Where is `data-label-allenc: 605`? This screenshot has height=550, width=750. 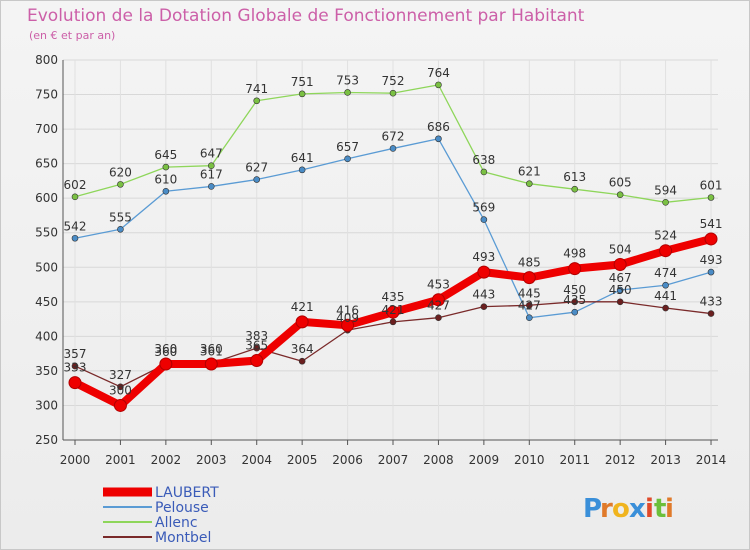
data-label-allenc: 605 is located at coordinates (620, 183).